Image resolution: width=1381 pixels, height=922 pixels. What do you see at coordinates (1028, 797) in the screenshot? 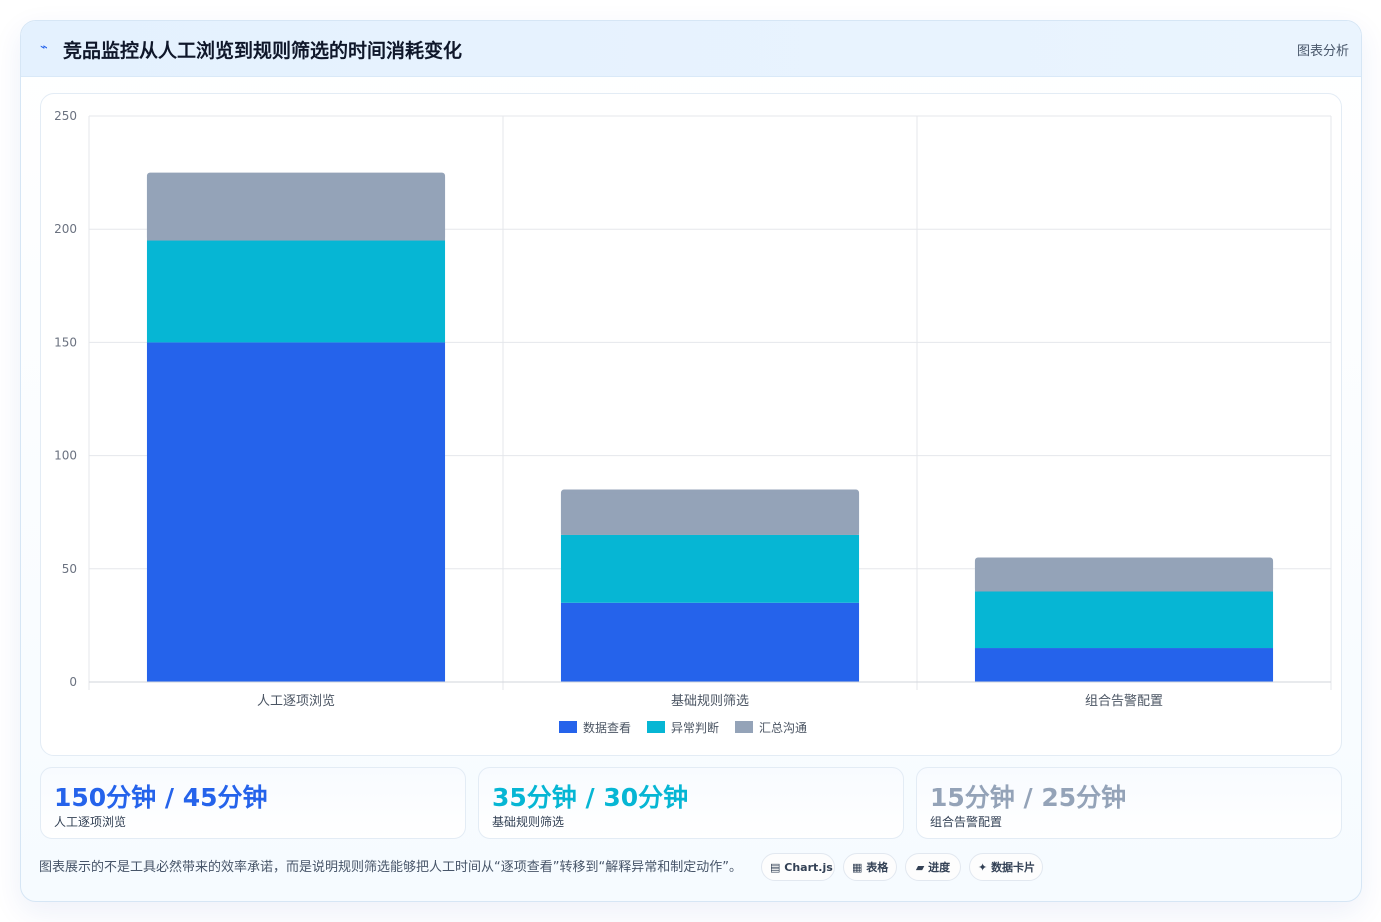
I see `stat-value: 15分钟 / 25分钟` at bounding box center [1028, 797].